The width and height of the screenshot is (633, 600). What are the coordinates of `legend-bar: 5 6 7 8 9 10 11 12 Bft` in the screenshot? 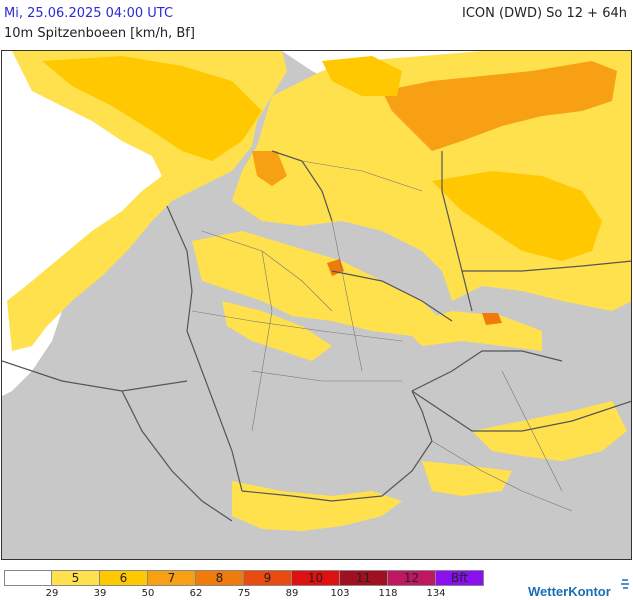 It's located at (244, 578).